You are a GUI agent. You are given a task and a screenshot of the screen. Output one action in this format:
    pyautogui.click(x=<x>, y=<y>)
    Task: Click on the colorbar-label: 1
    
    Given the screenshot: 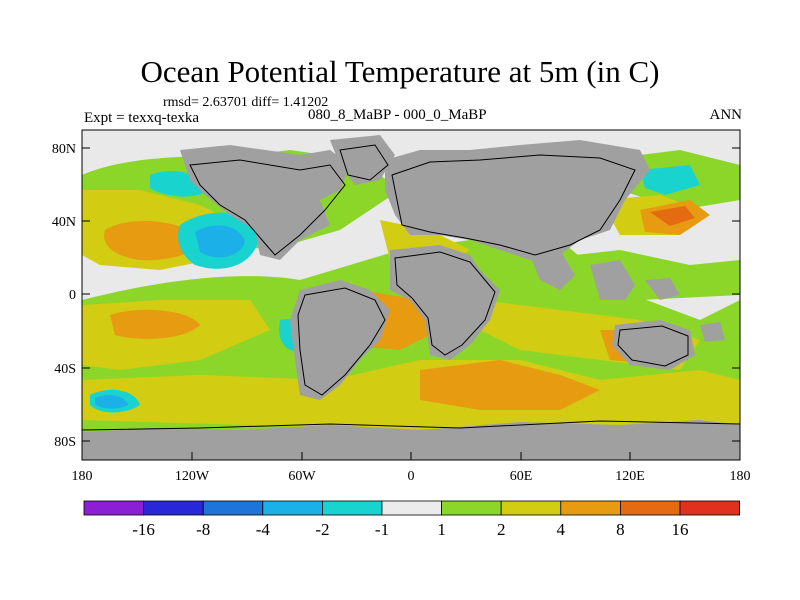 What is the action you would take?
    pyautogui.click(x=441, y=529)
    